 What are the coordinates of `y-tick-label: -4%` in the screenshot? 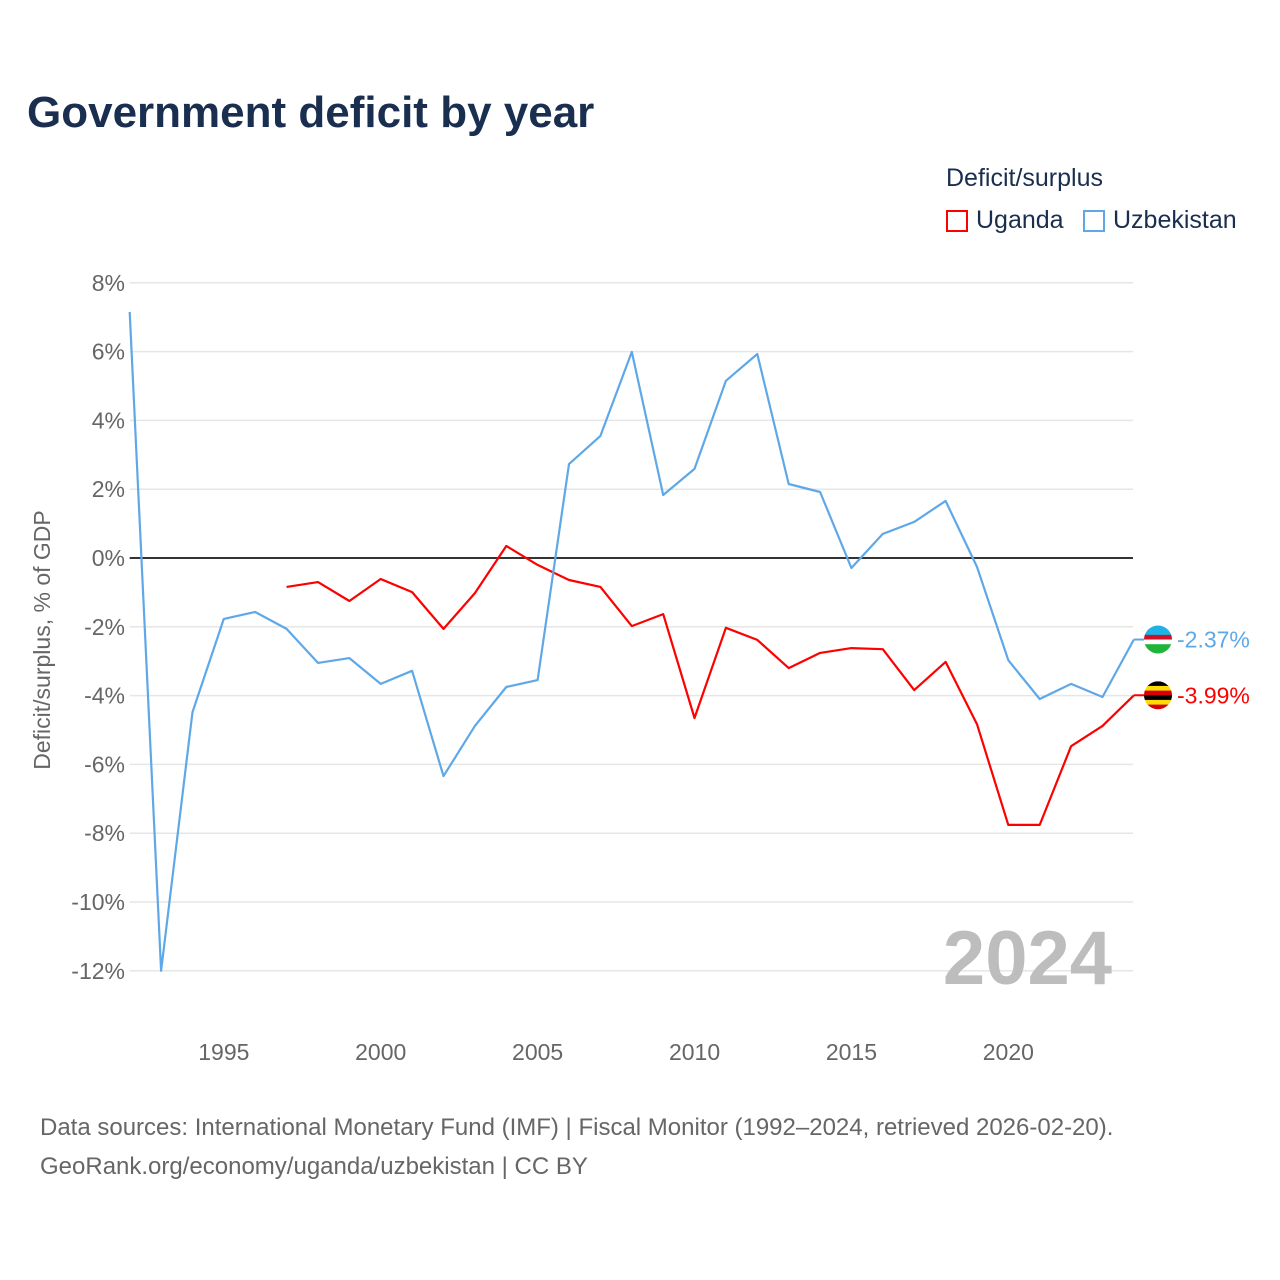 It's located at (104, 696).